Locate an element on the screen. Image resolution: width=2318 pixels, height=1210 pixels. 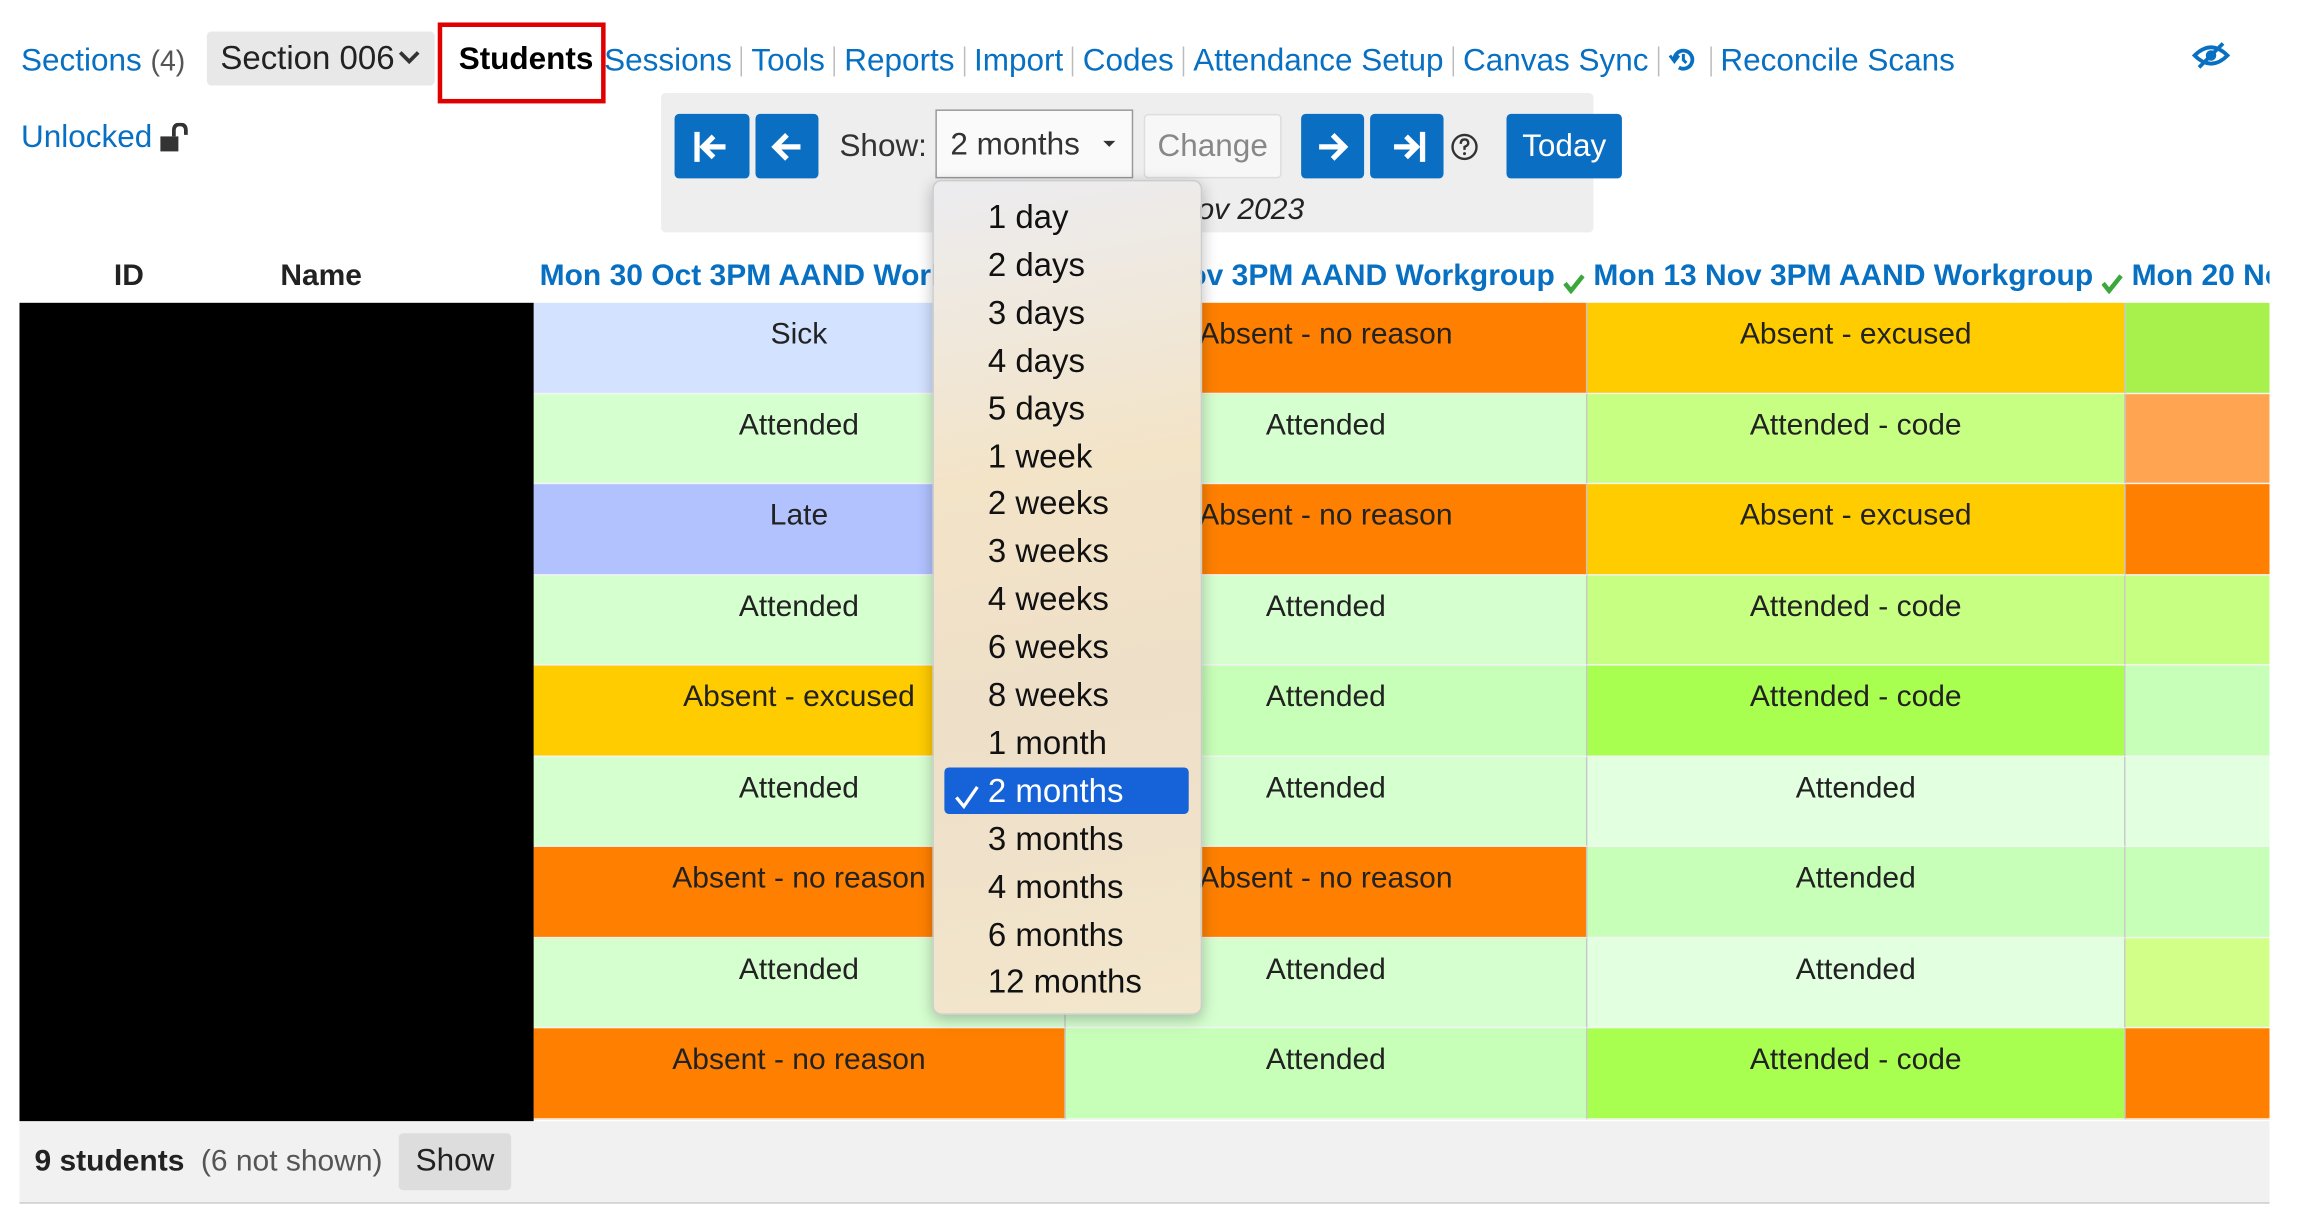
session-title: Mon 20 Nov 3PM AAND Workgroup is located at coordinates (2200, 276).